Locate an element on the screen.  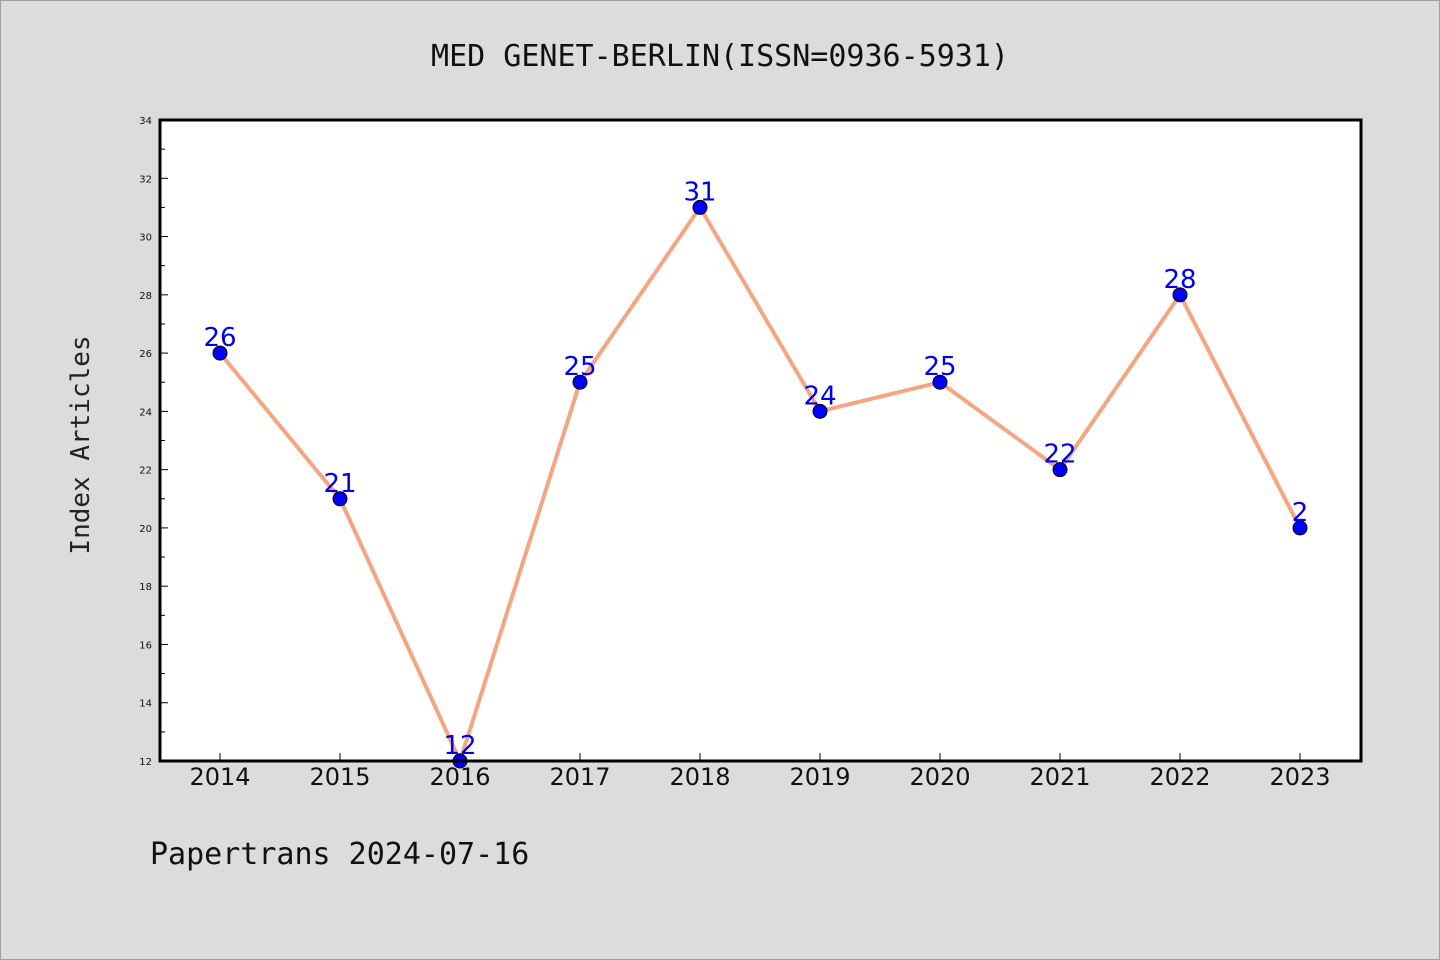
x-tick-label: 2017 is located at coordinates (579, 777).